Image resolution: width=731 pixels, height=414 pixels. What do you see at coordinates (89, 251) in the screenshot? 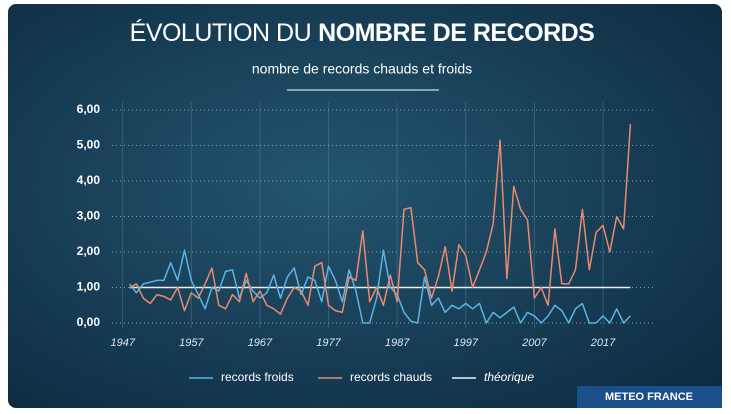
I see `y-tick-label: 2,00` at bounding box center [89, 251].